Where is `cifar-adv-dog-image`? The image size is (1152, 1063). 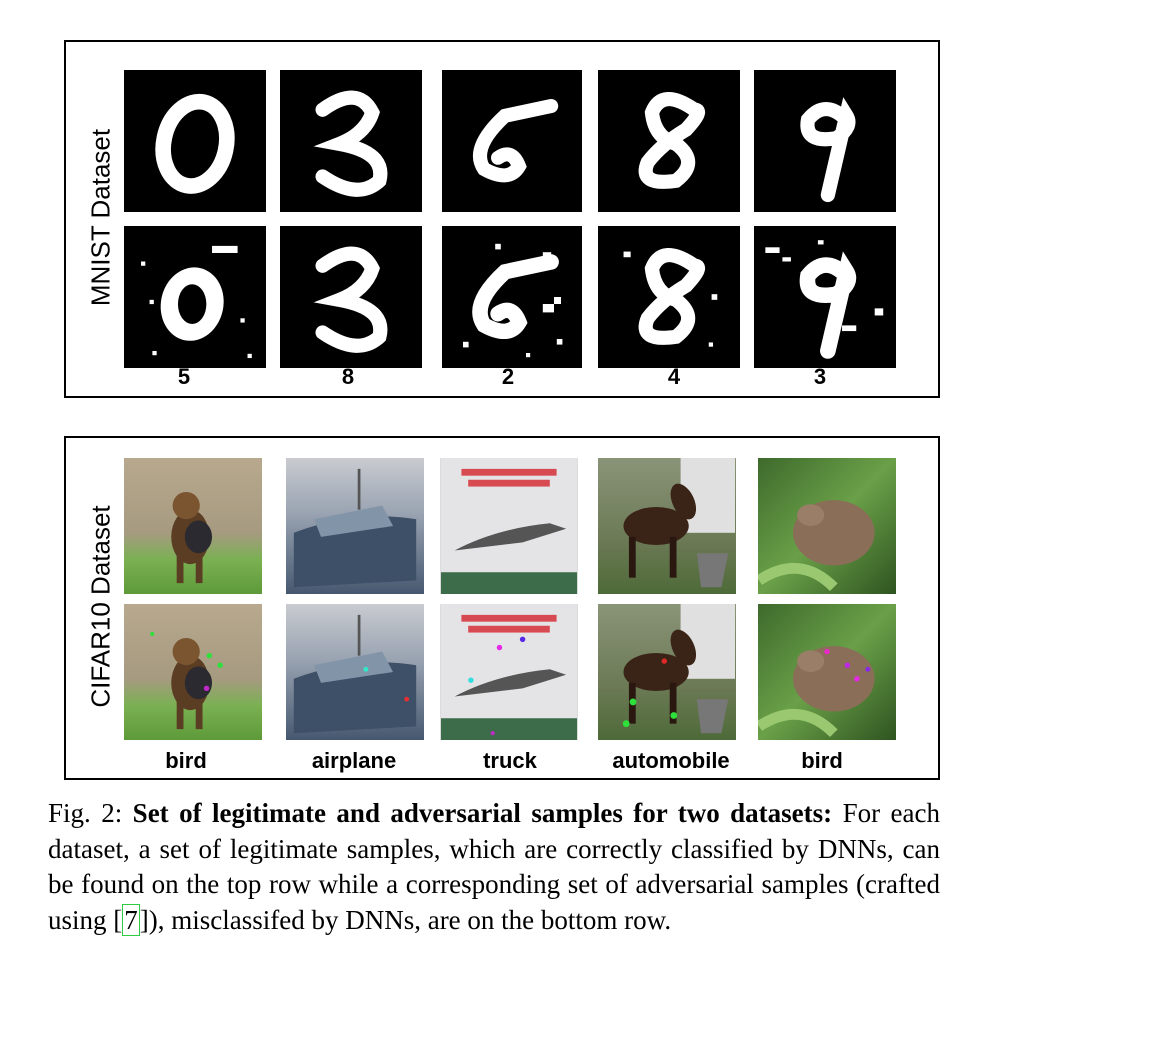
cifar-adv-dog-image is located at coordinates (193, 672).